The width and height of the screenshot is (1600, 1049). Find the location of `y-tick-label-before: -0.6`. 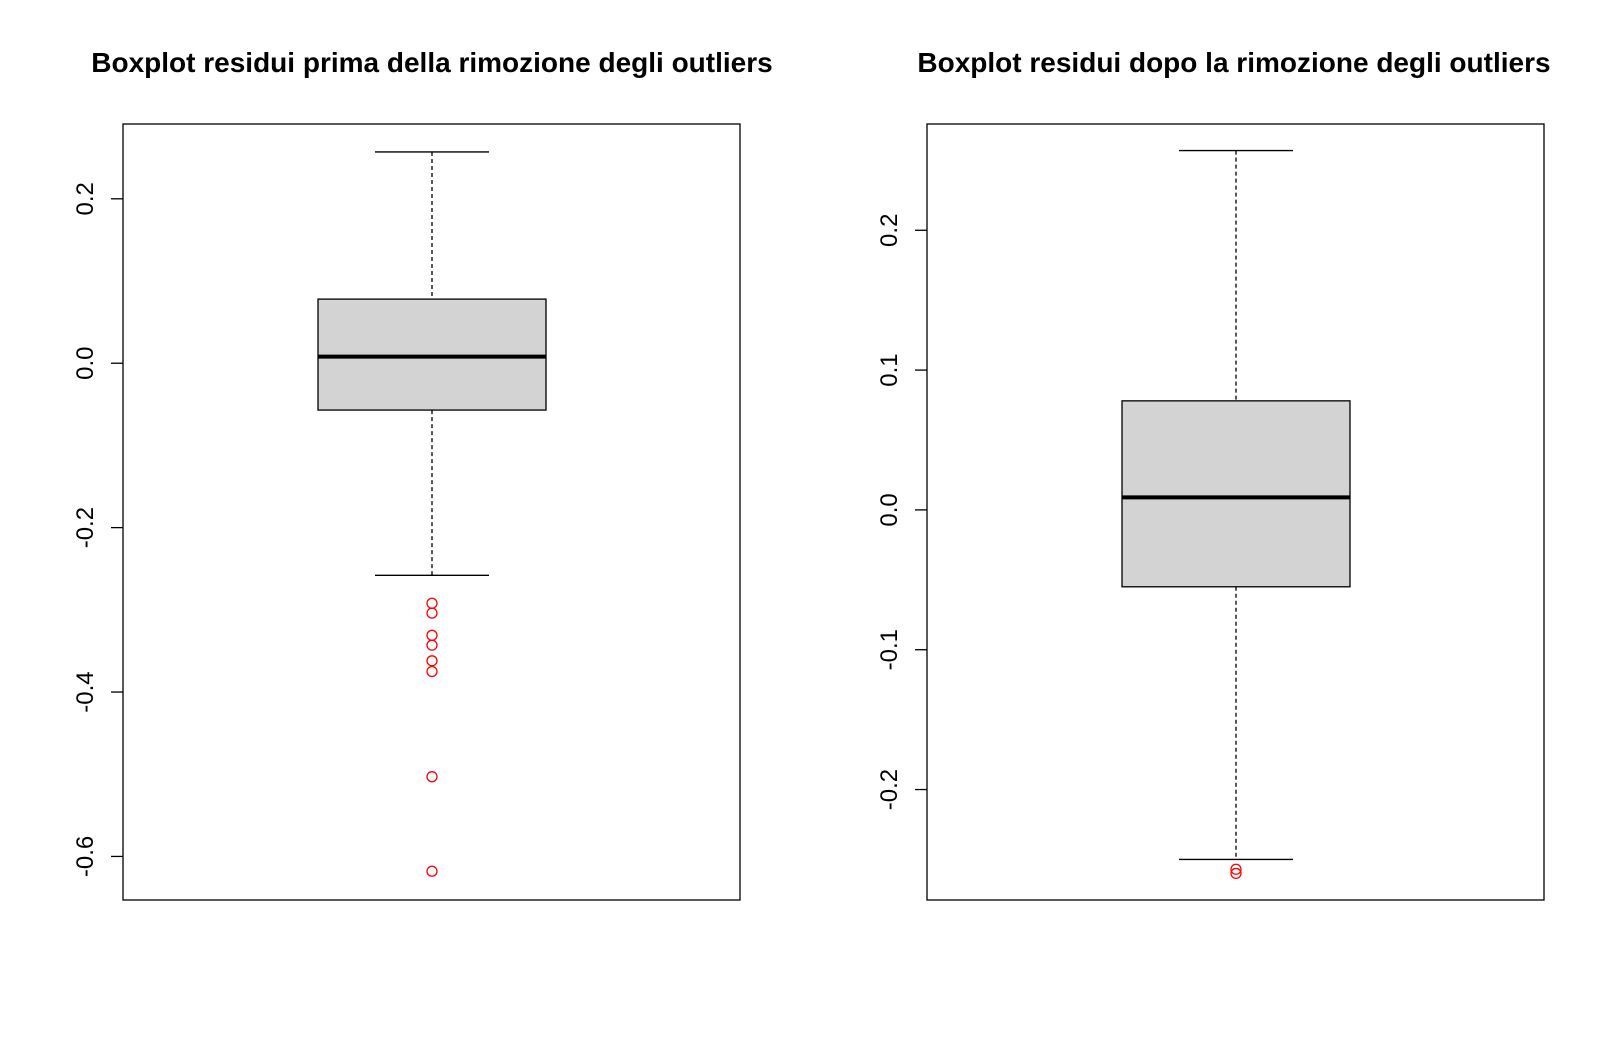

y-tick-label-before: -0.6 is located at coordinates (85, 856).